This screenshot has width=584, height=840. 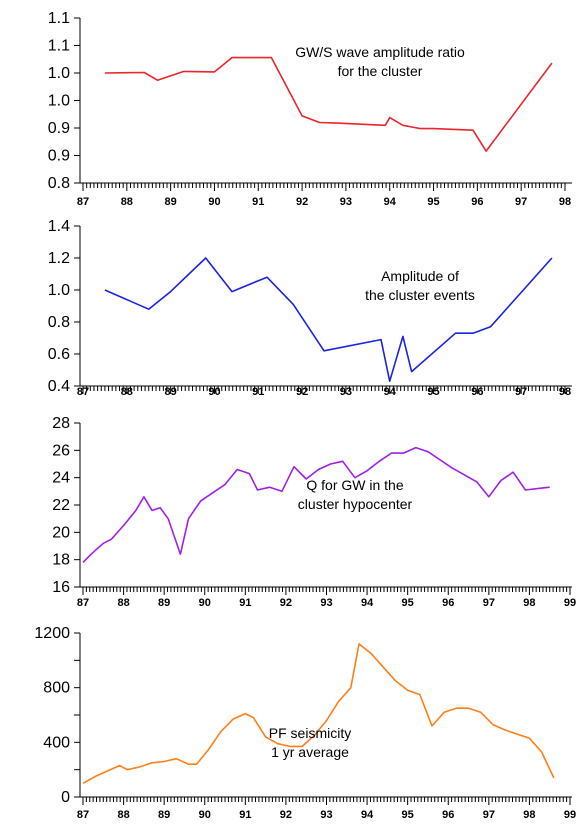 What do you see at coordinates (205, 603) in the screenshot?
I see `panel-3-xtick-label: 90` at bounding box center [205, 603].